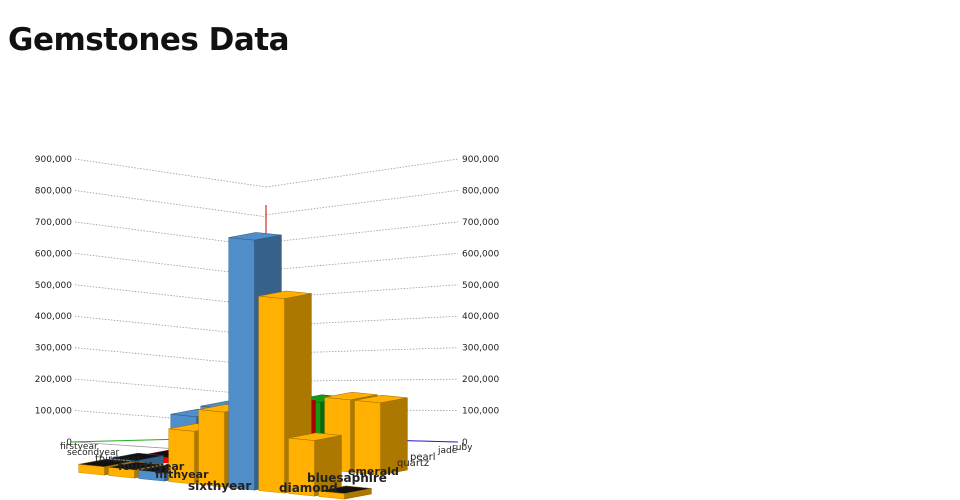 The height and width of the screenshot is (500, 960). What do you see at coordinates (69, 443) in the screenshot?
I see `y-tick-label-left: 0` at bounding box center [69, 443].